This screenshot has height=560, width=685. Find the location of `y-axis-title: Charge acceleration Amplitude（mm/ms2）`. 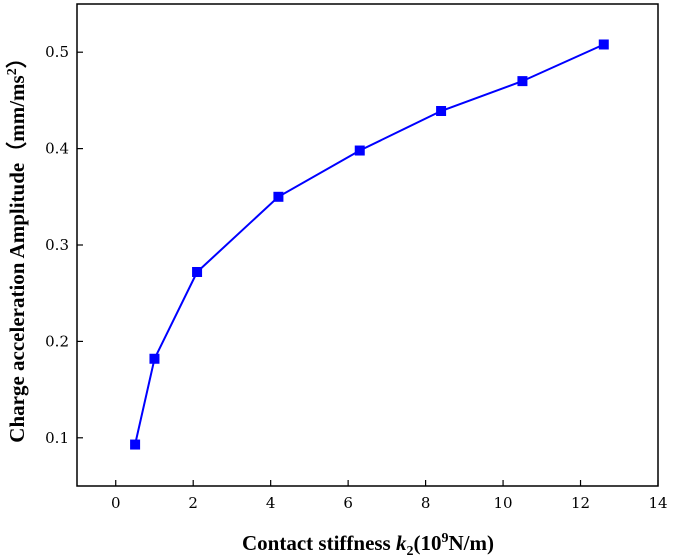

y-axis-title: Charge acceleration Amplitude（mm/ms2） is located at coordinates (17, 244).